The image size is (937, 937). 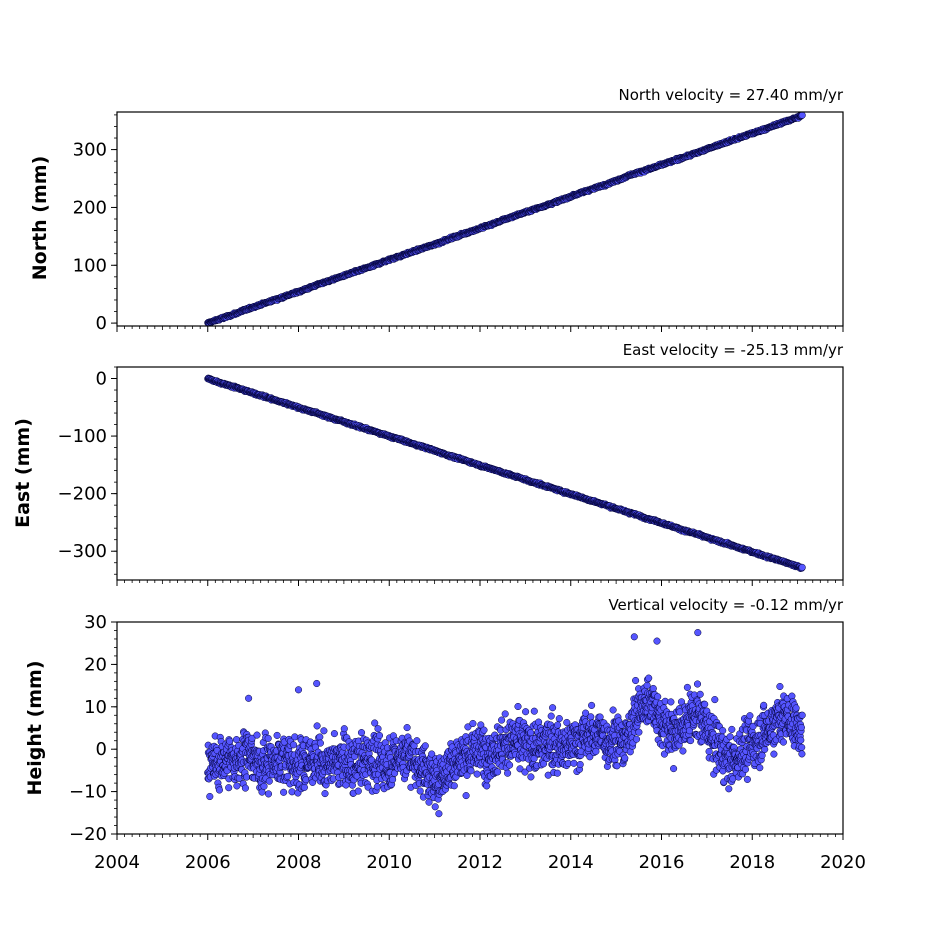 What do you see at coordinates (505, 473) in the screenshot?
I see `east-markers` at bounding box center [505, 473].